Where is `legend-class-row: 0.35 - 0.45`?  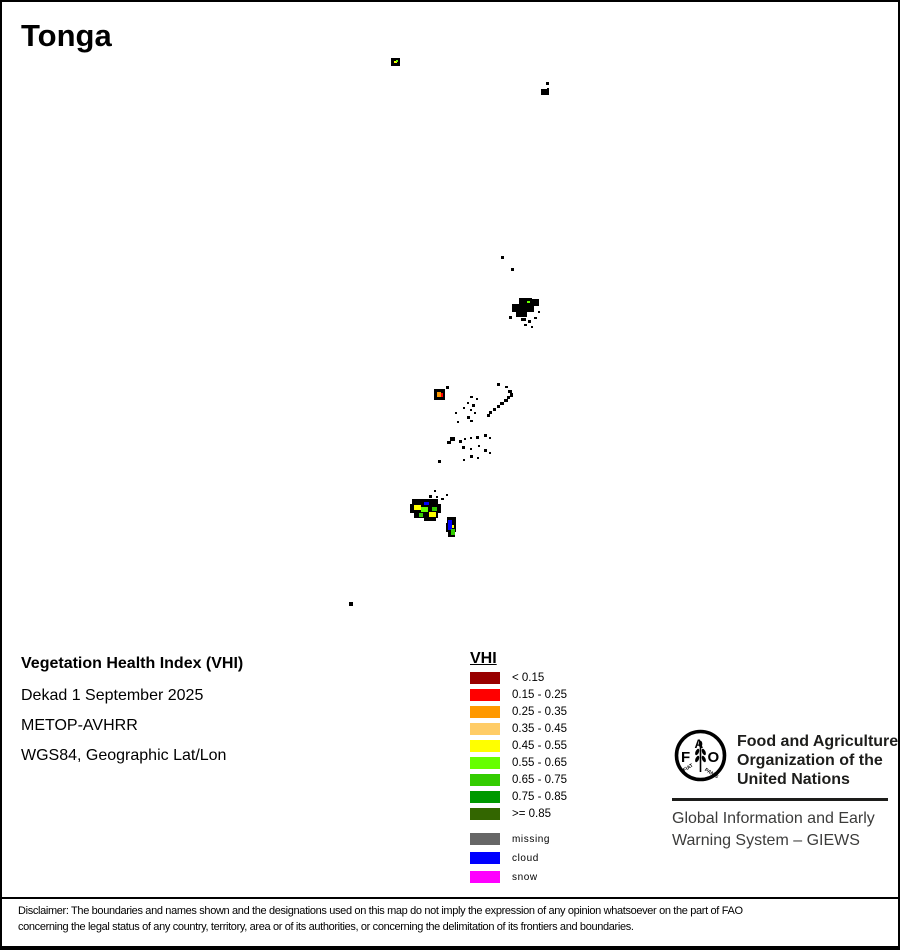
legend-class-row: 0.35 - 0.45 is located at coordinates (518, 729).